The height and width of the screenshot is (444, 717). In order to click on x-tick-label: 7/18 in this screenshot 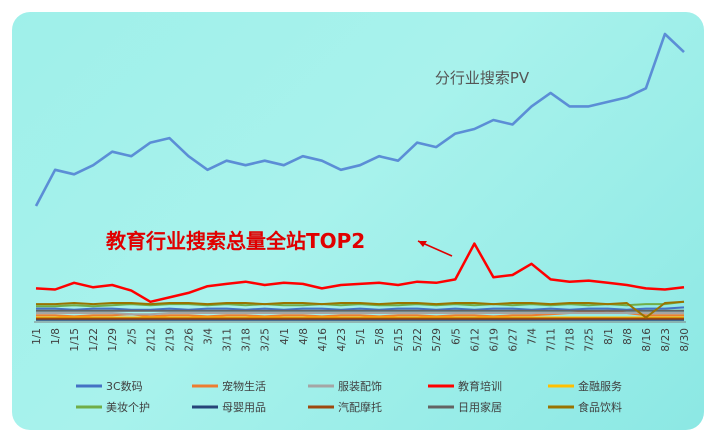, I will do `click(571, 340)`.